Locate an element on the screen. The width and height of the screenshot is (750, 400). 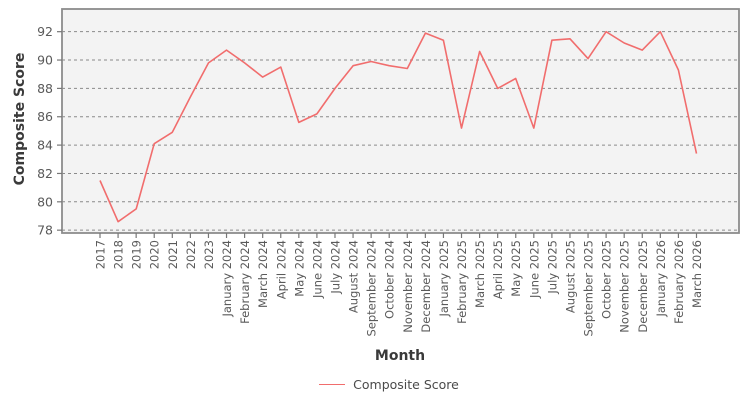
x-tick-label: April 2025 is located at coordinates (498, 269).